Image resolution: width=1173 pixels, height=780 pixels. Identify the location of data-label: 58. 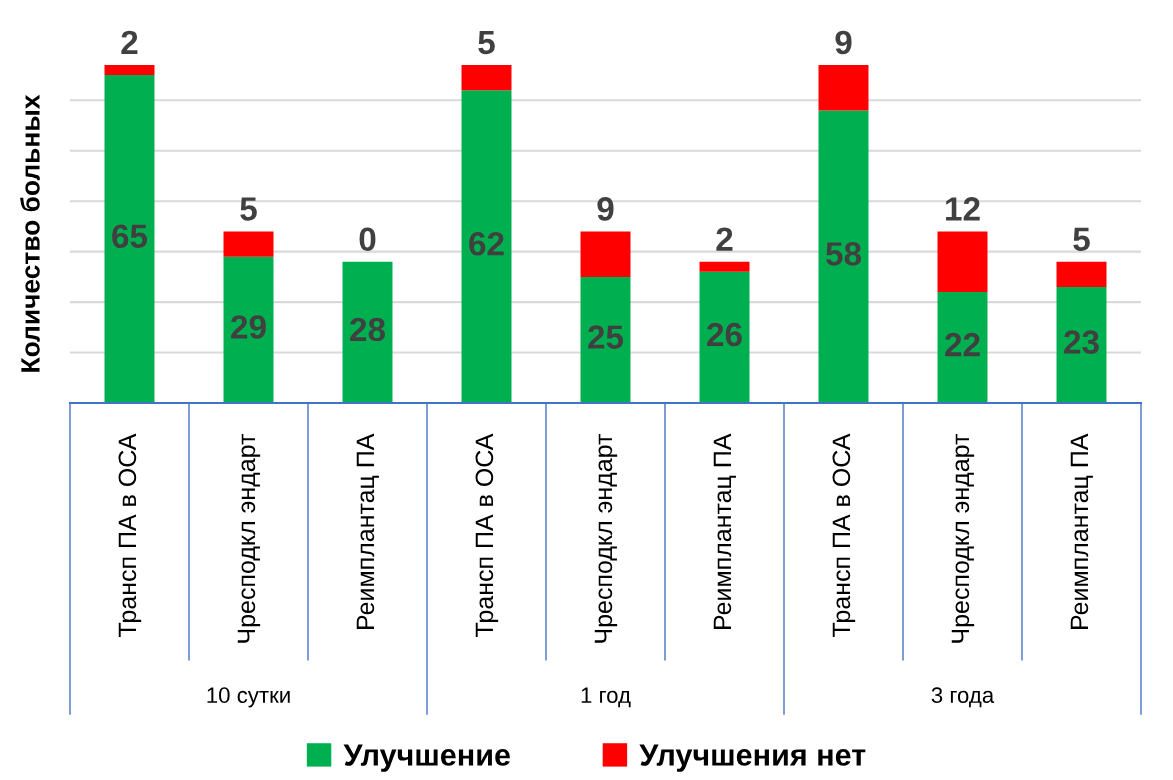
(843, 254).